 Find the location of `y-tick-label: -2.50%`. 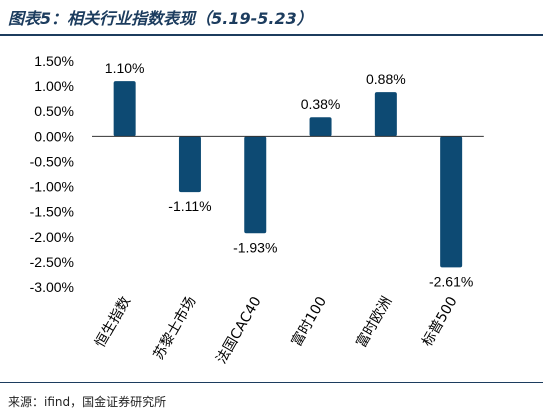

y-tick-label: -2.50% is located at coordinates (52, 262).